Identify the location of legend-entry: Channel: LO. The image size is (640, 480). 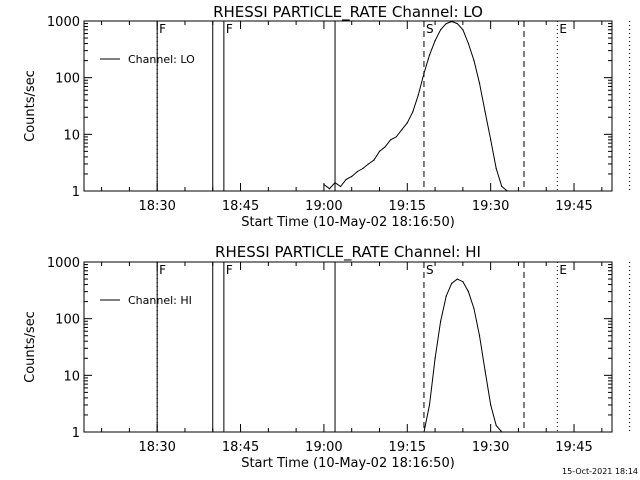
(161, 59).